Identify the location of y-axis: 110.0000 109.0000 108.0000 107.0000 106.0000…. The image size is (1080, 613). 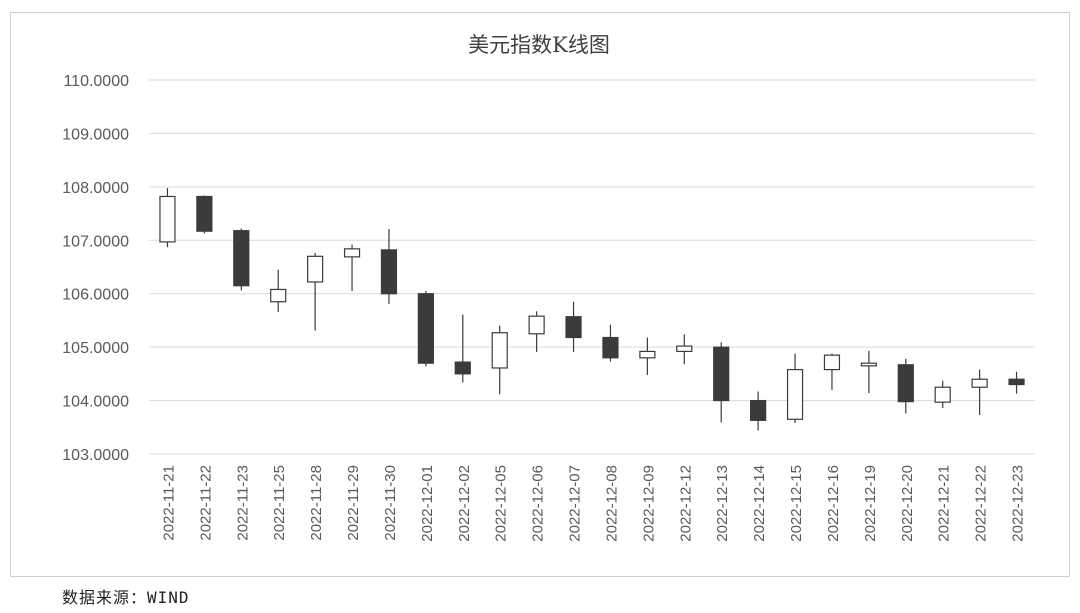
(95, 268).